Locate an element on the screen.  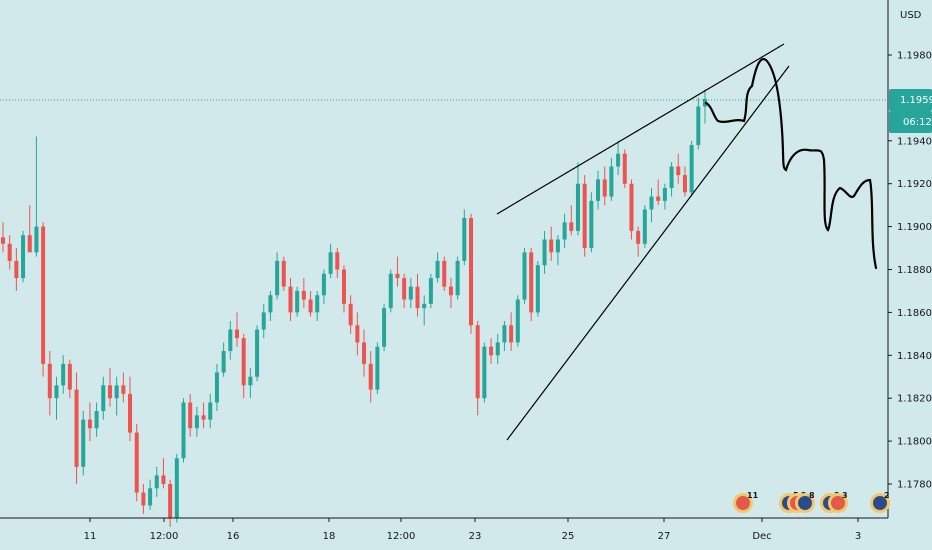
y-tick-label: 1.19400 is located at coordinates (914, 141).